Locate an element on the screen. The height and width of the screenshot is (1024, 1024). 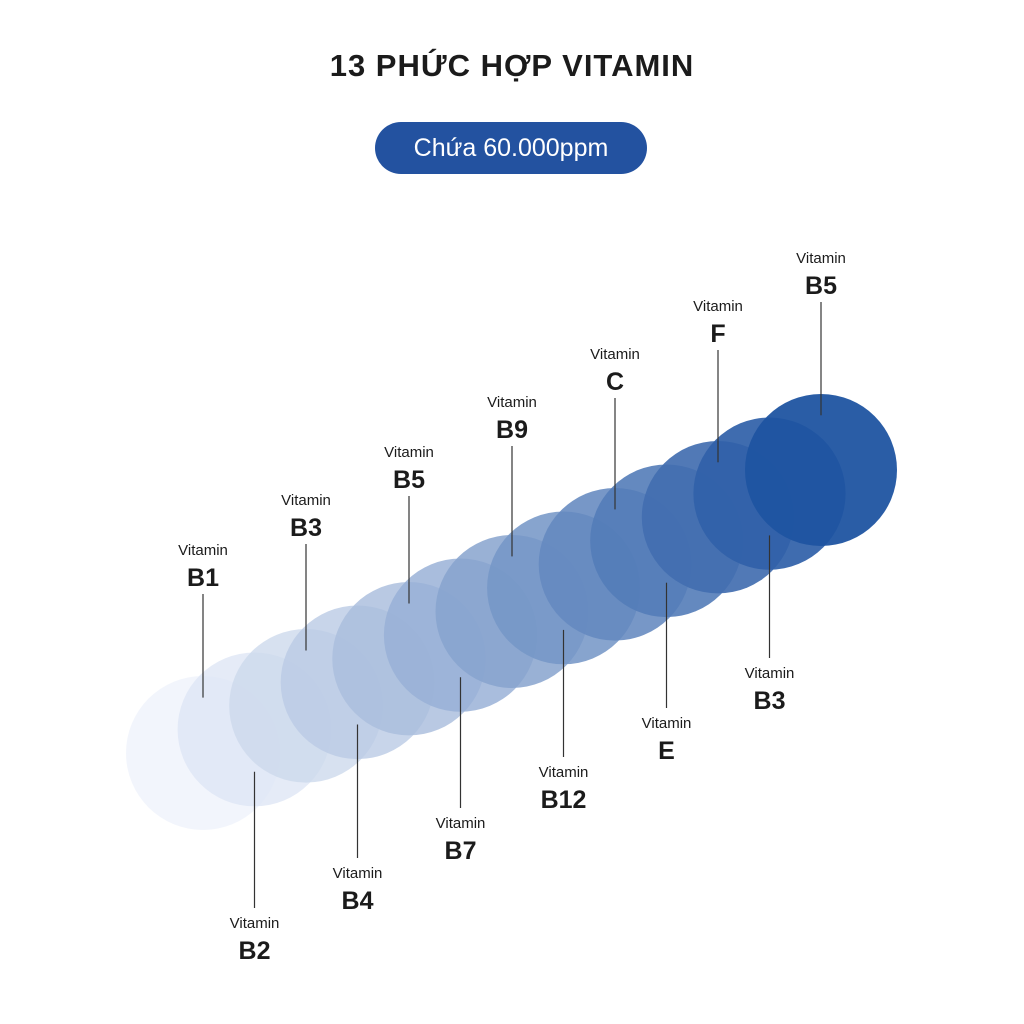
vitamin-callout: Vitamin C is located at coordinates (615, 428).